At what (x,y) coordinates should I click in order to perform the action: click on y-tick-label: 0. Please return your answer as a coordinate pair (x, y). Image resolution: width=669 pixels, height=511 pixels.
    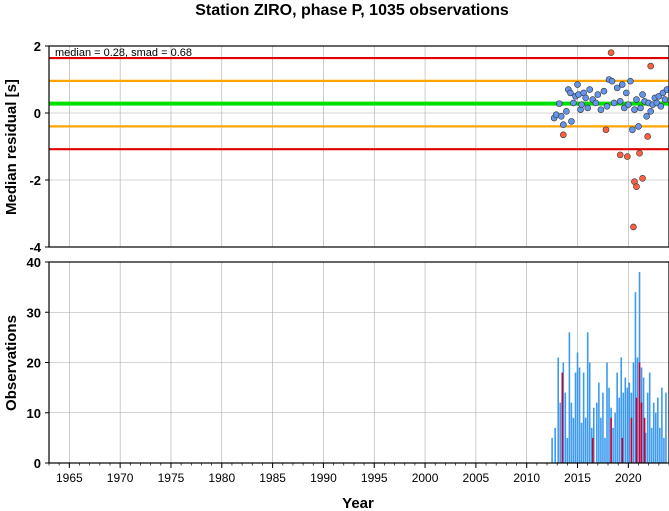
    Looking at the image, I should click on (37, 113).